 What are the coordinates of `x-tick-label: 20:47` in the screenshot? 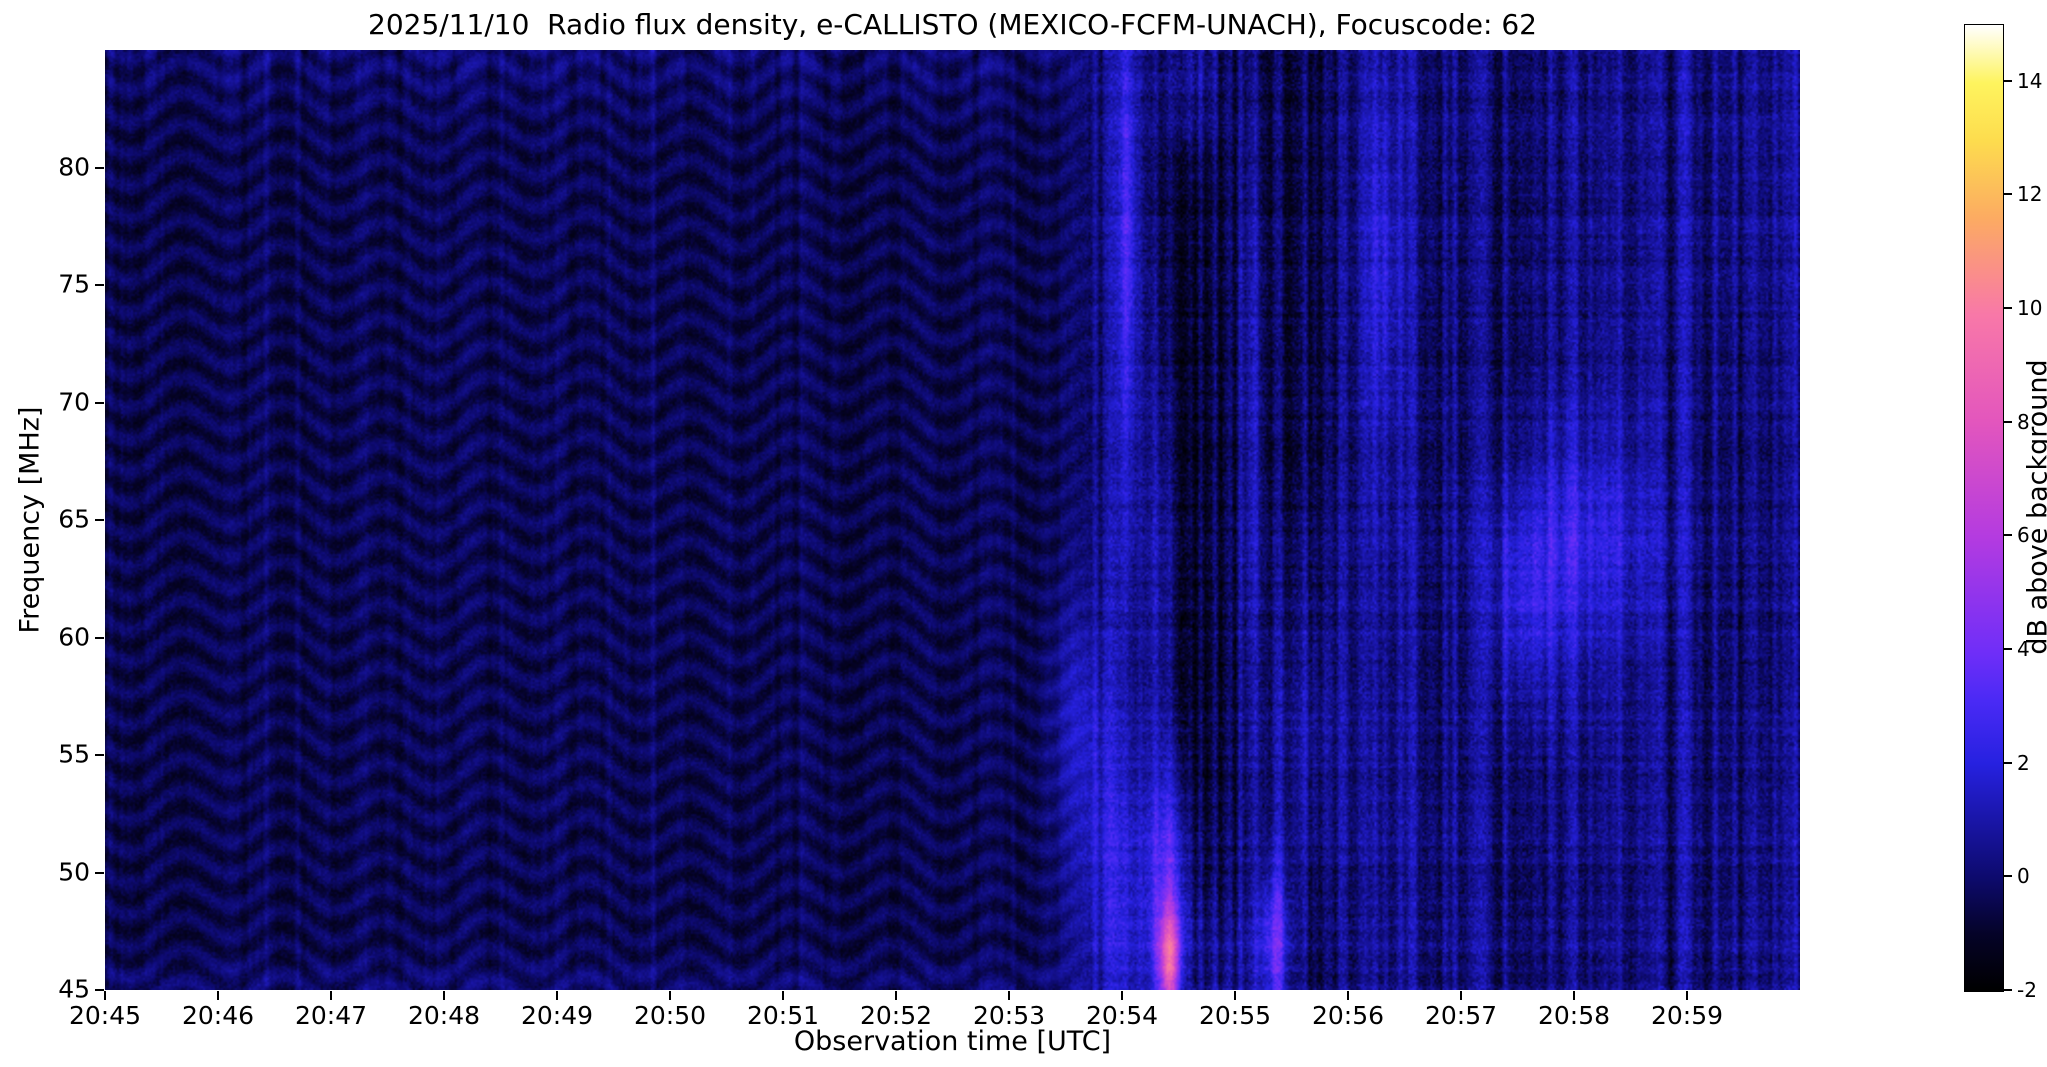 It's located at (331, 1015).